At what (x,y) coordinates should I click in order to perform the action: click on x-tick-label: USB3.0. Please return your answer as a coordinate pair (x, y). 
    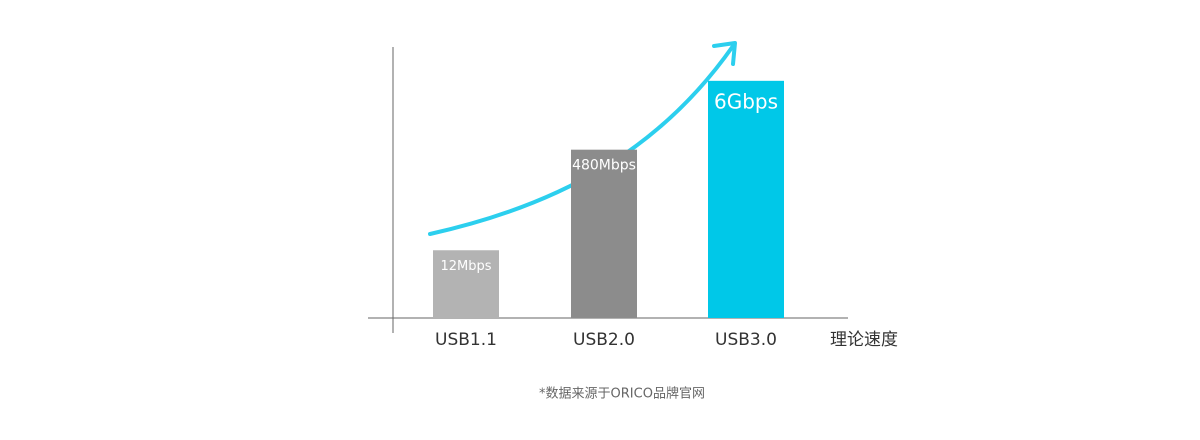
    Looking at the image, I should click on (746, 340).